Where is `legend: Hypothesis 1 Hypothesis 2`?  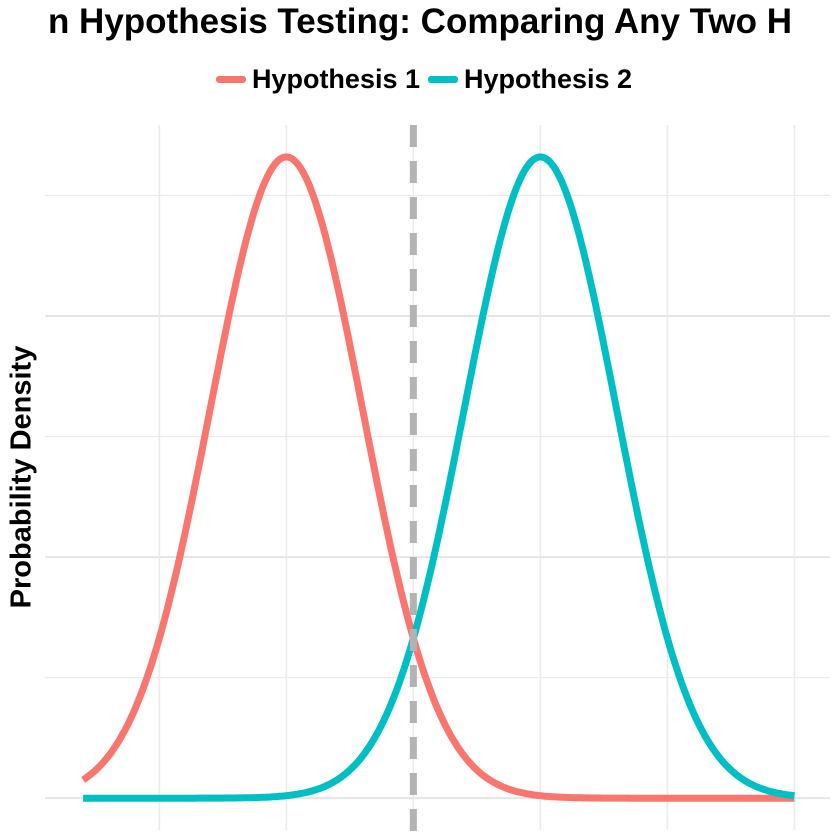 legend: Hypothesis 1 Hypothesis 2 is located at coordinates (420, 79).